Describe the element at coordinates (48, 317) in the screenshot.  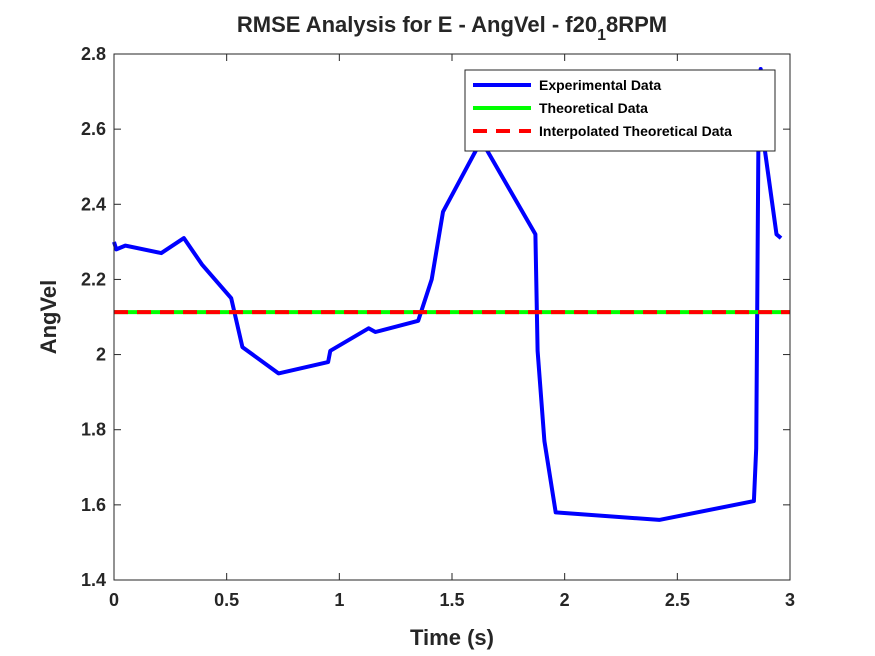
I see `y-axis-label: AngVel` at that location.